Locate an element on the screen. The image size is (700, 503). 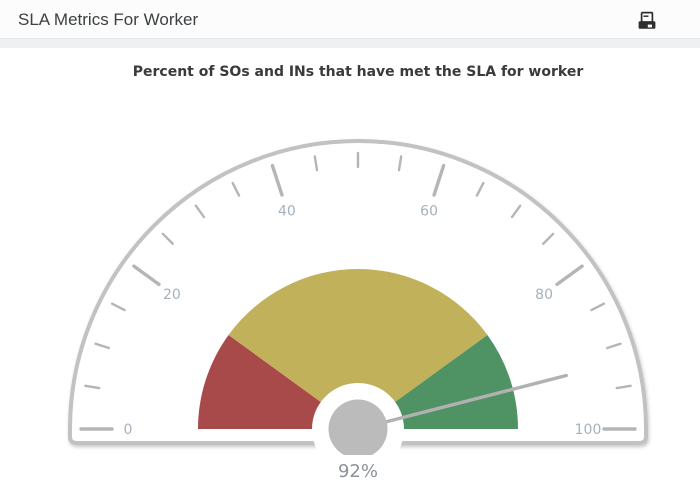
gauge-hub-ring is located at coordinates (358, 419).